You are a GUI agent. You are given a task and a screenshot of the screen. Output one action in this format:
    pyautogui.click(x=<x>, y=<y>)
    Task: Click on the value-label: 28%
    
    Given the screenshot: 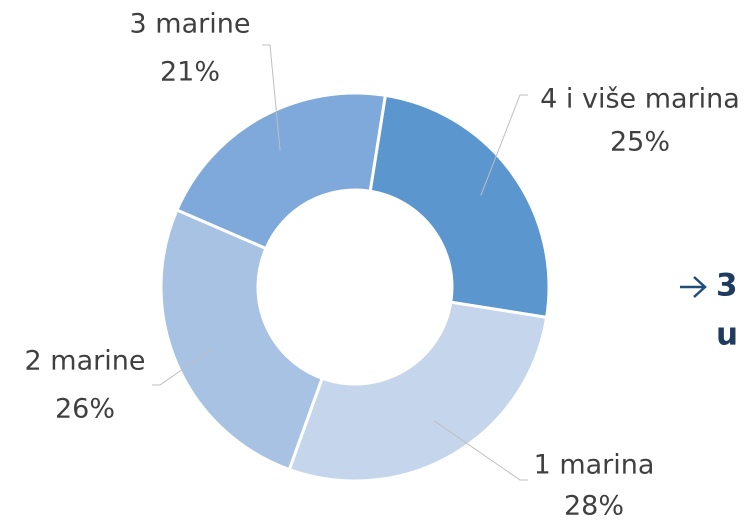 What is the action you would take?
    pyautogui.click(x=594, y=505)
    